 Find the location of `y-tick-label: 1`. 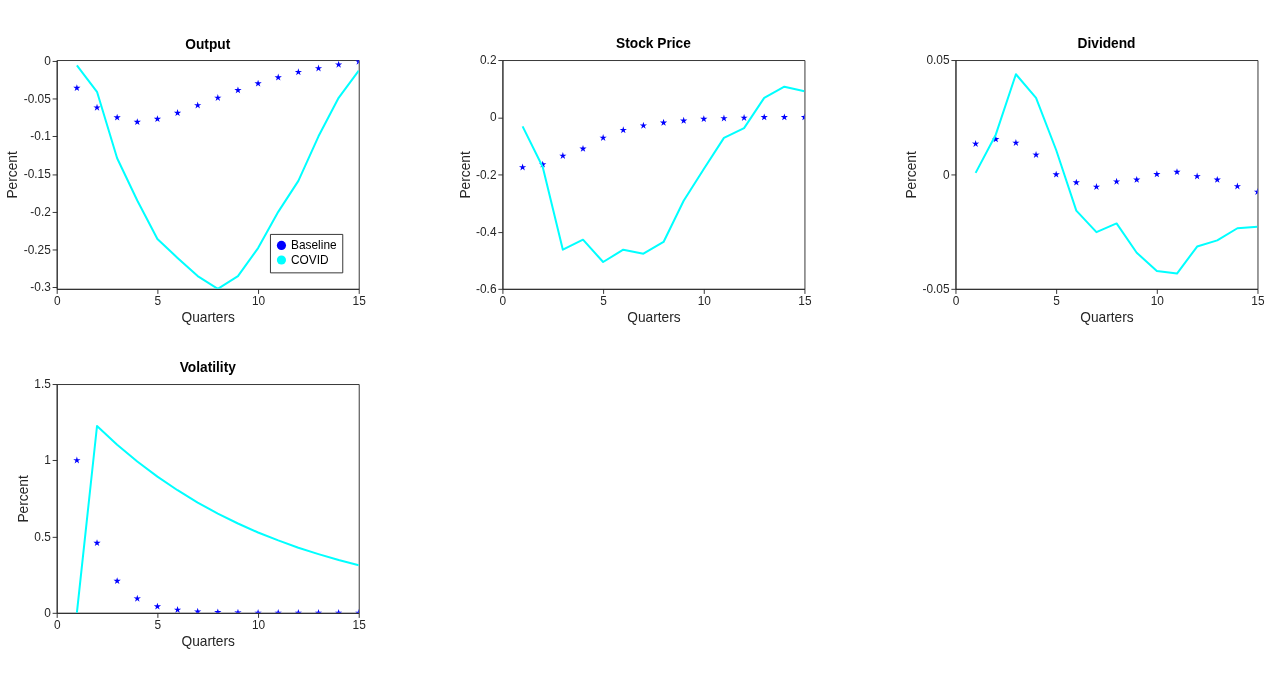

y-tick-label: 1 is located at coordinates (48, 460).